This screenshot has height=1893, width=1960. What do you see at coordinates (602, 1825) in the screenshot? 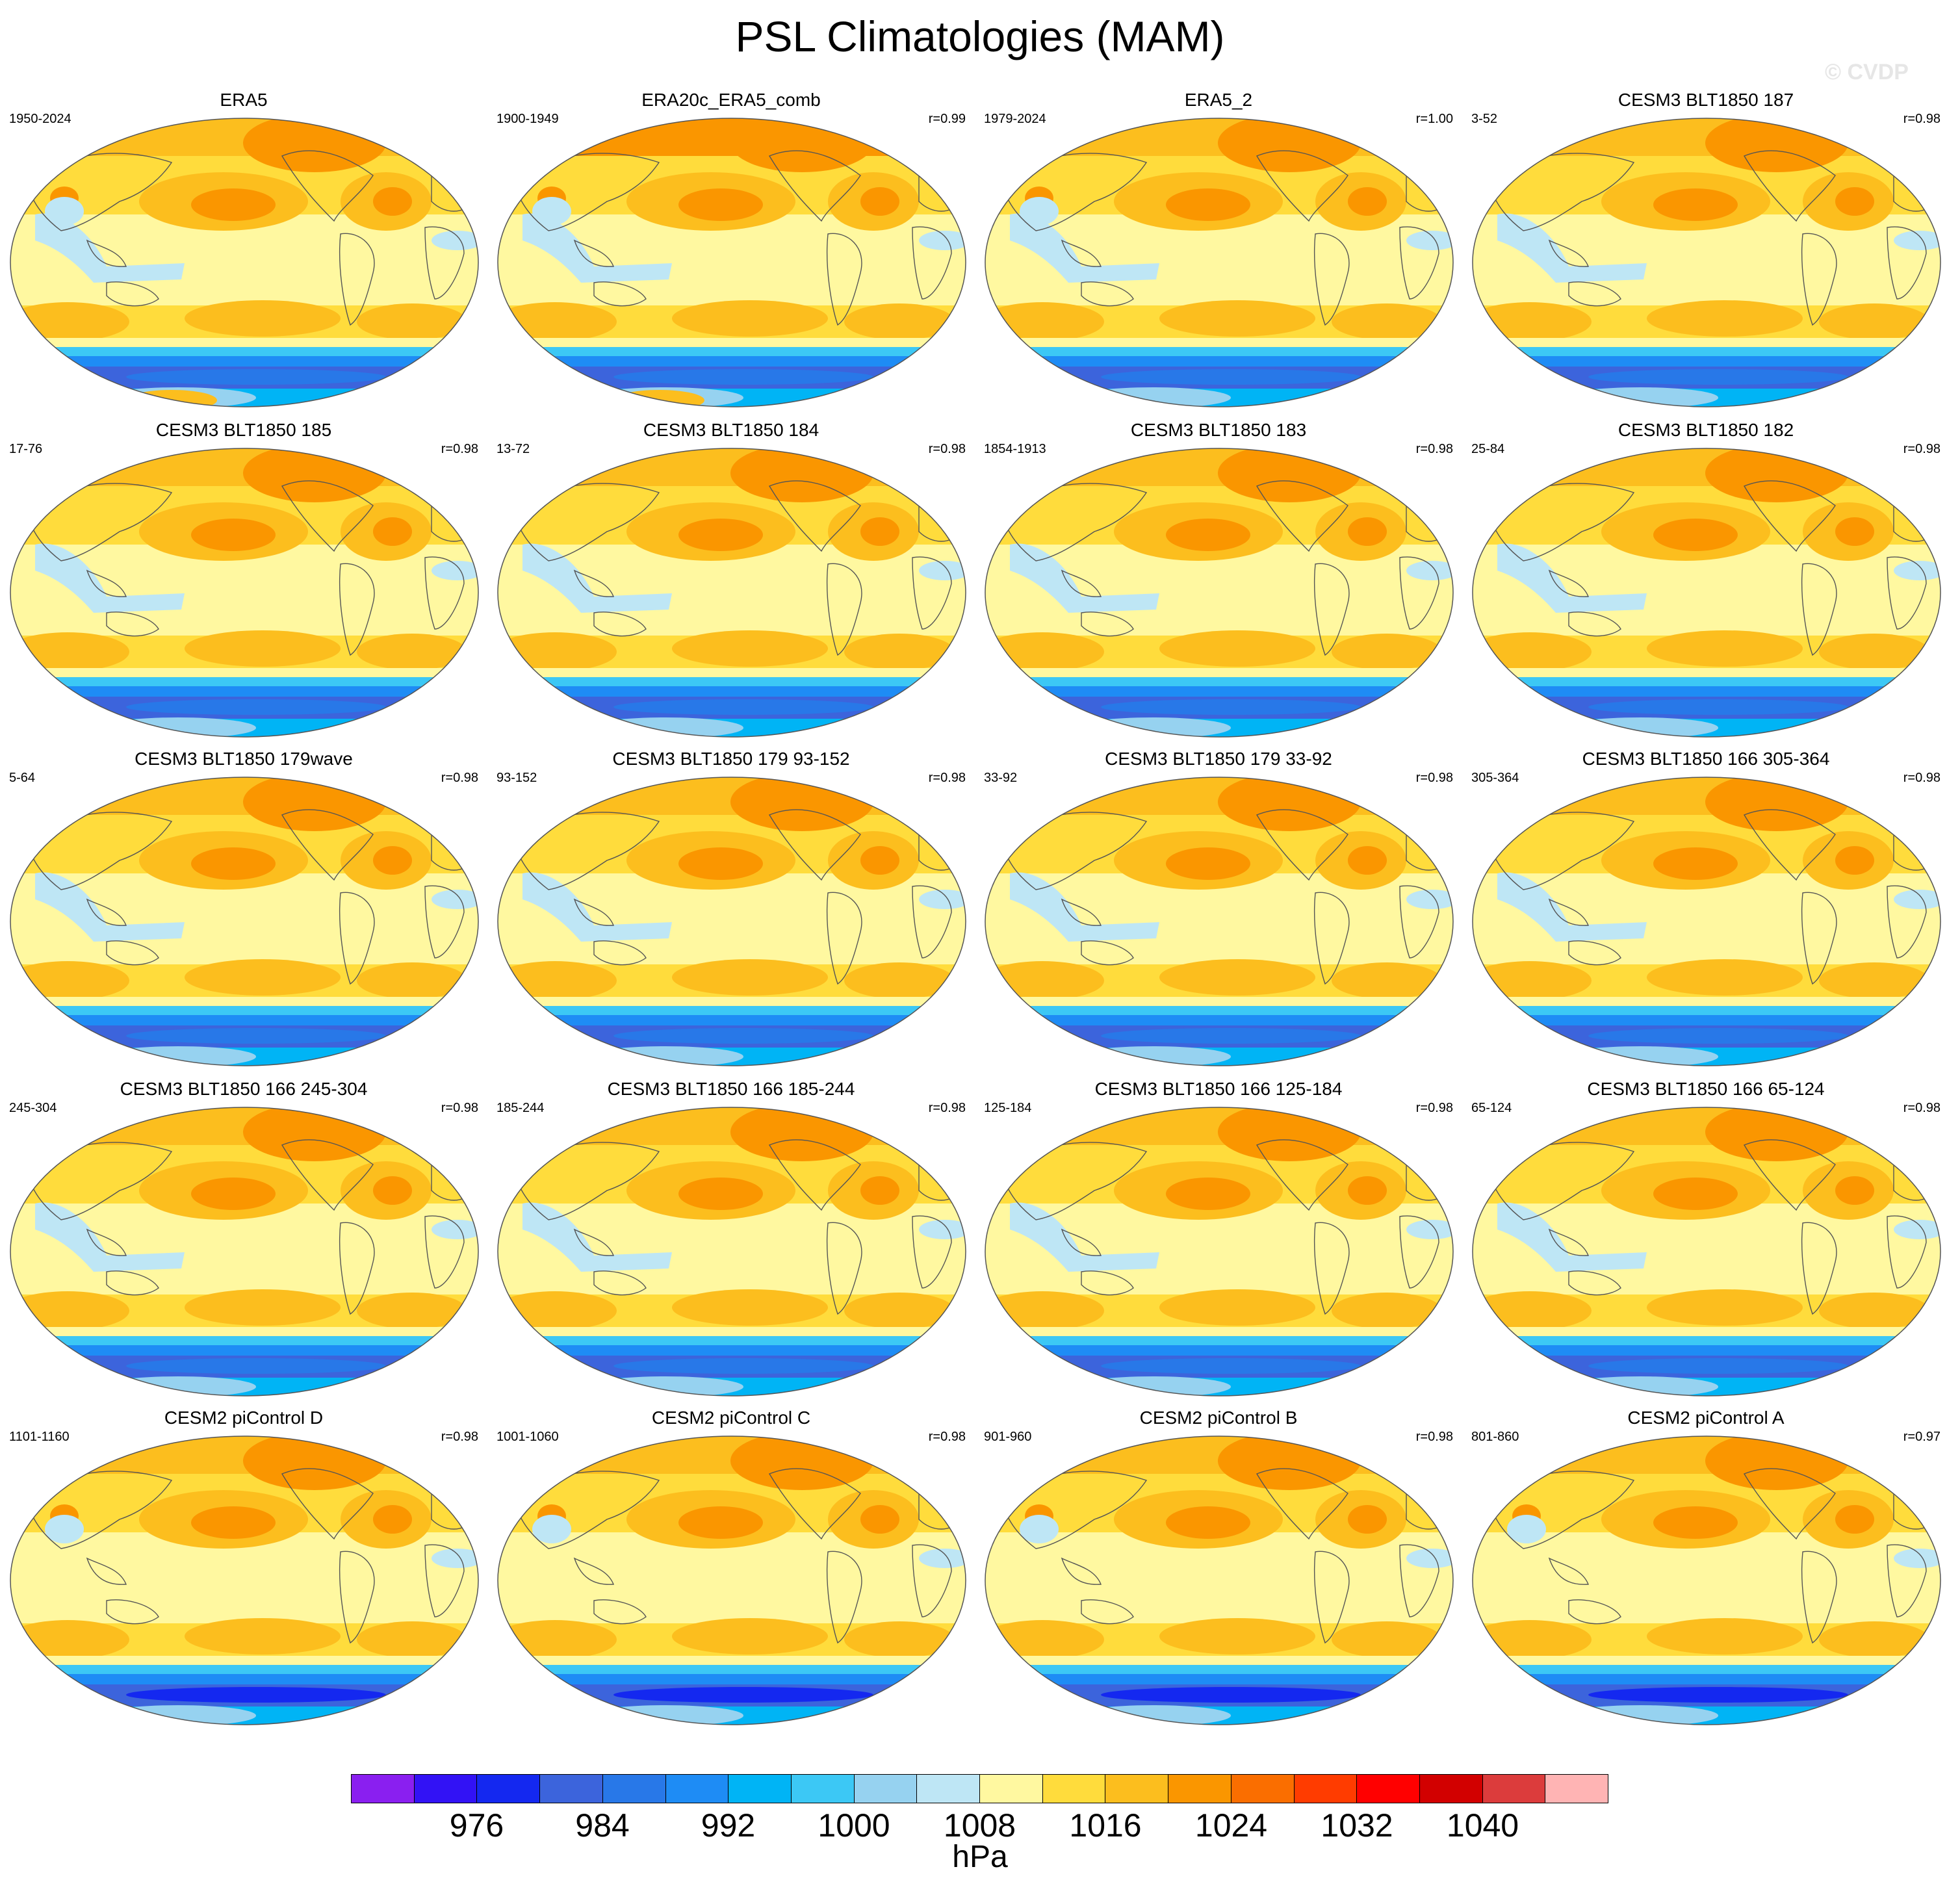
I see `colorbar-tick-label: 984` at bounding box center [602, 1825].